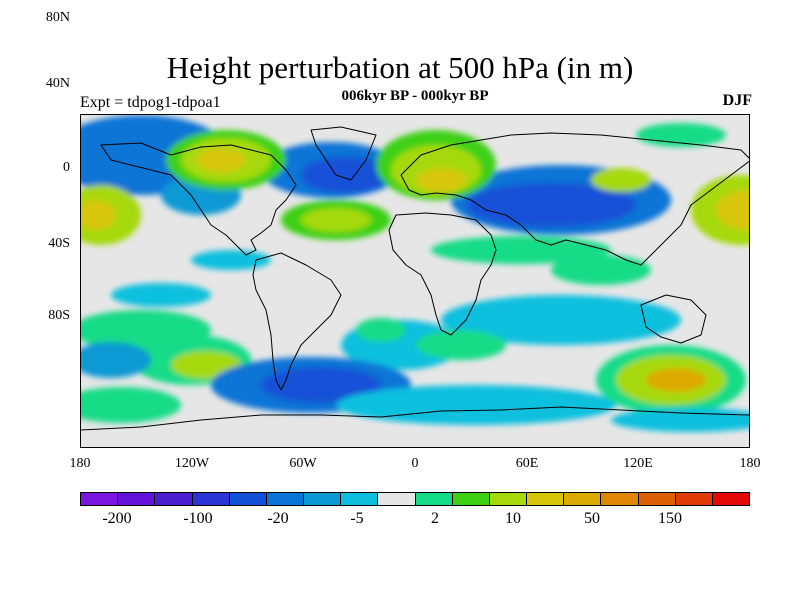 This screenshot has width=800, height=600. Describe the element at coordinates (415, 96) in the screenshot. I see `plot-subtitle: 006kyr BP - 000kyr BP` at that location.